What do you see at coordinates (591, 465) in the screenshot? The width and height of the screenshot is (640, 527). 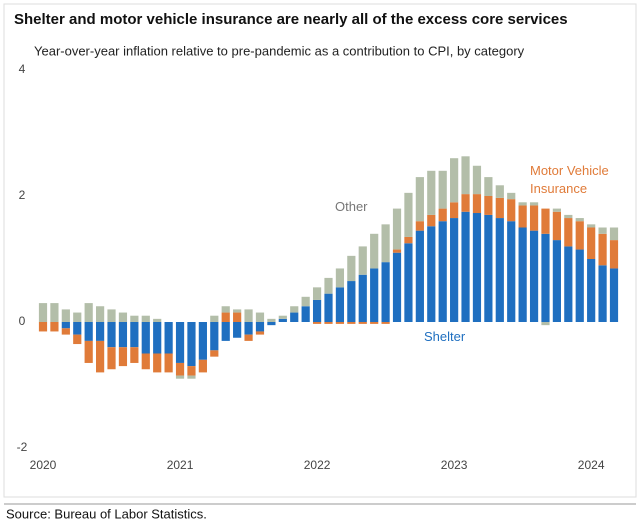 I see `x-tick-label: 2024` at bounding box center [591, 465].